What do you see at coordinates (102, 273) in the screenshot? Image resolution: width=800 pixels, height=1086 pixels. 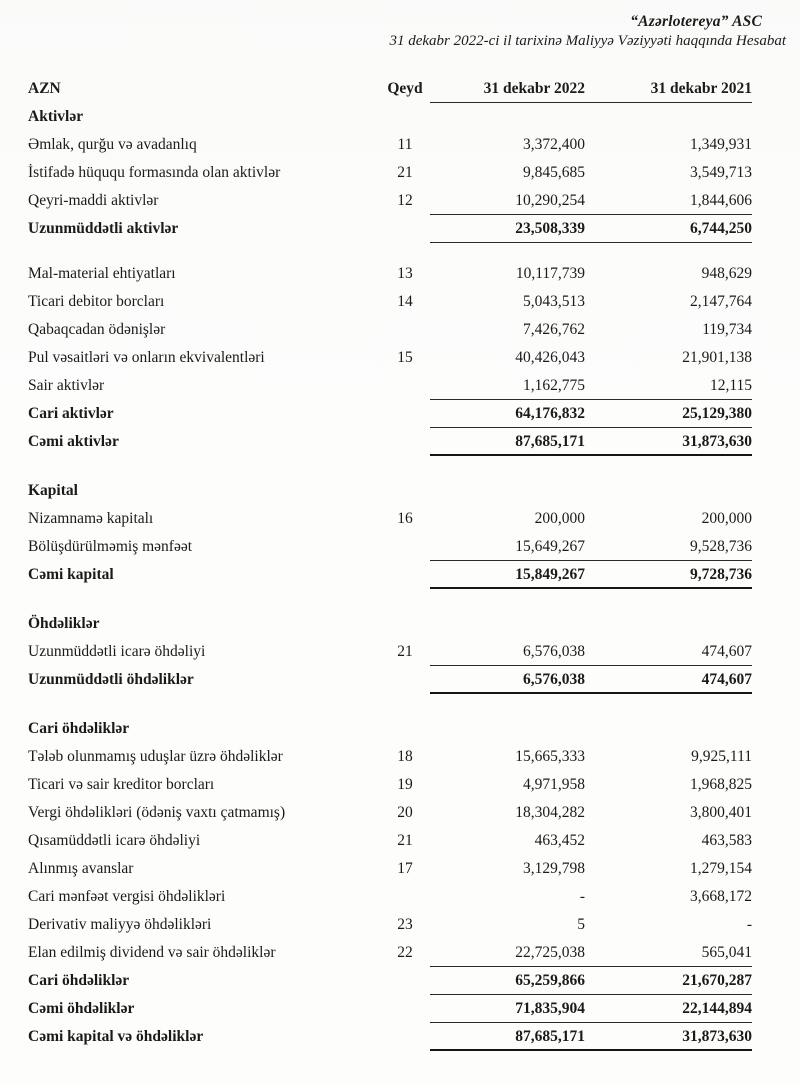 I see `row-label: Mal-material ehtiyatları` at bounding box center [102, 273].